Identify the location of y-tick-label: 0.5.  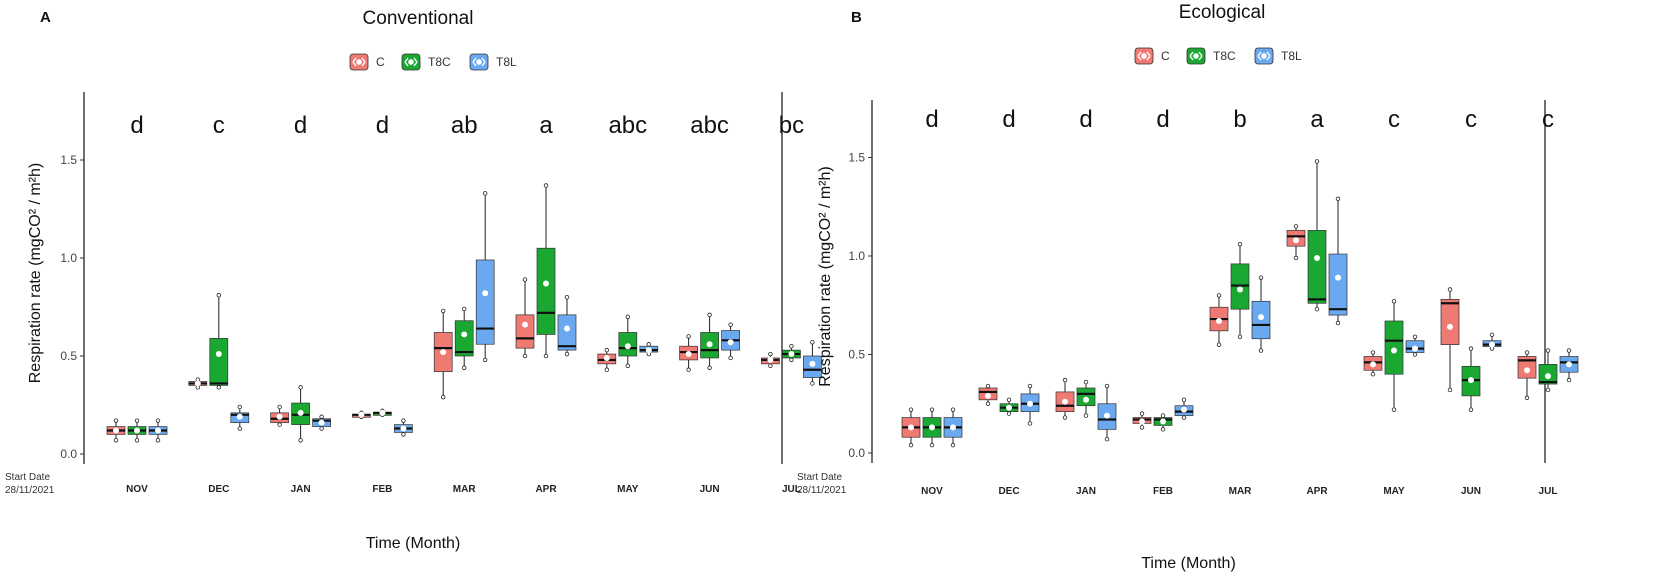
(68, 356).